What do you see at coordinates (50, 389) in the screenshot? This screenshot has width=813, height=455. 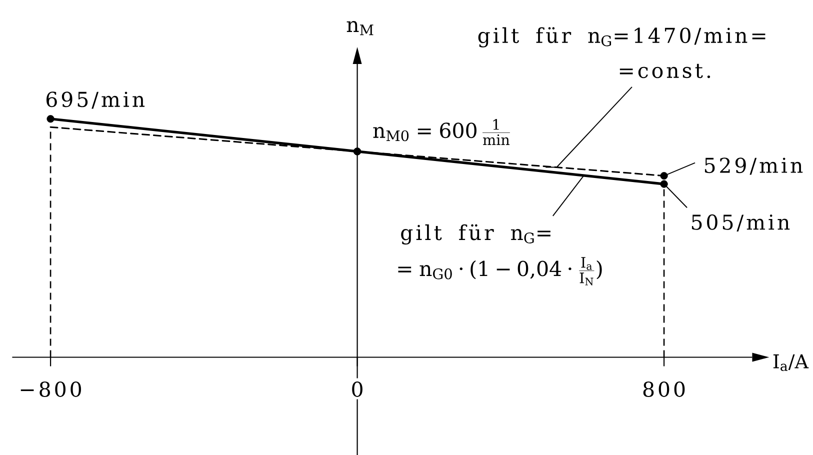 I see `x-tick-label: −800` at bounding box center [50, 389].